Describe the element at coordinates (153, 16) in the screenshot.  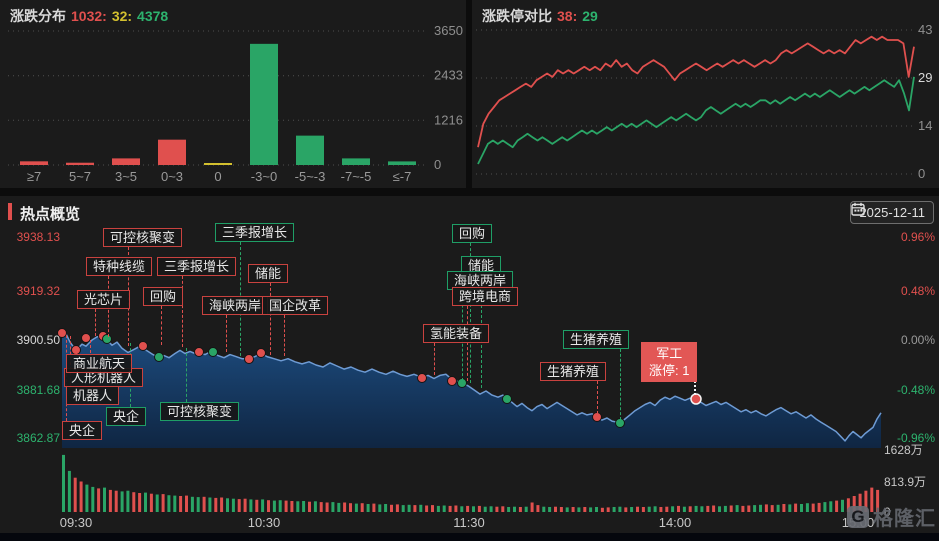
I see `decliners-count: 4378` at that location.